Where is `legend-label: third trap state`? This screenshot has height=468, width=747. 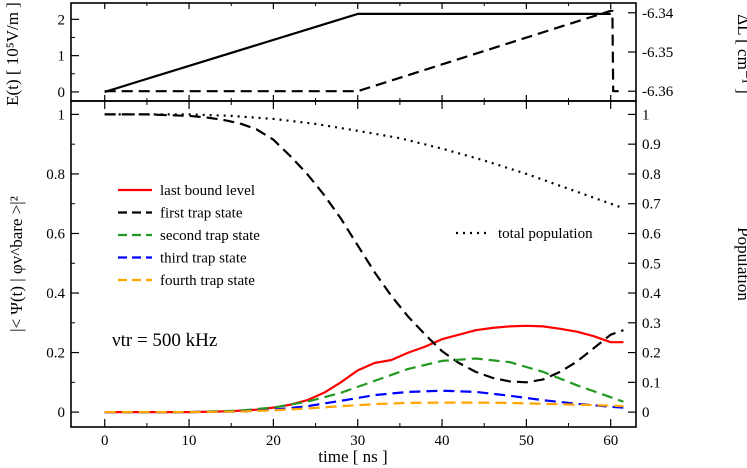
legend-label: third trap state is located at coordinates (203, 259).